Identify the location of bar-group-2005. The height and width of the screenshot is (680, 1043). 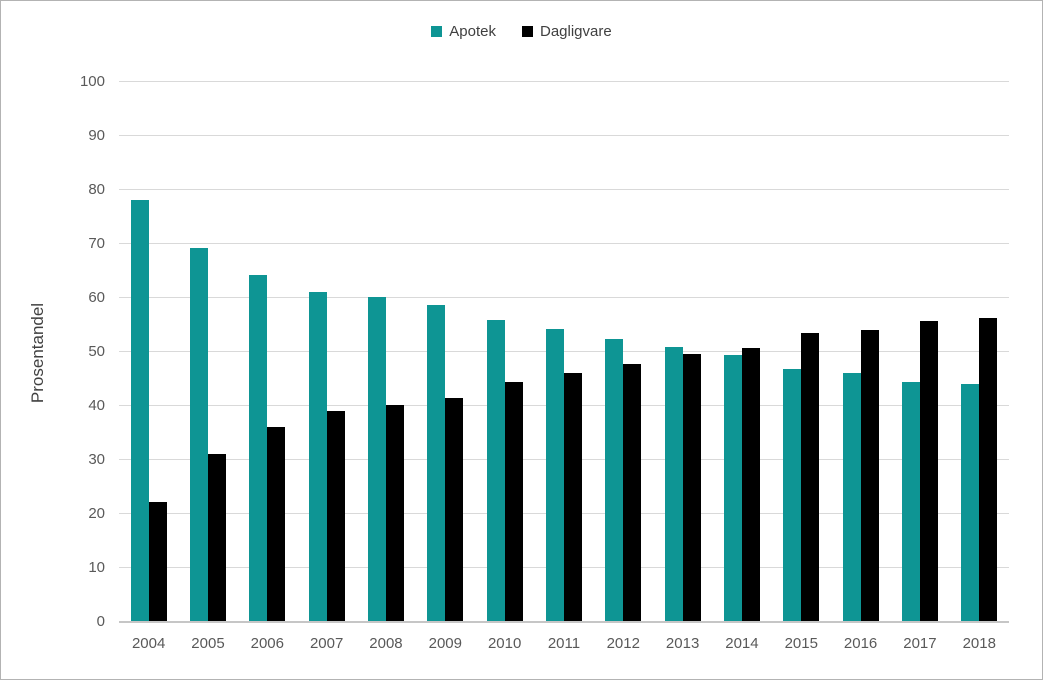
(207, 351).